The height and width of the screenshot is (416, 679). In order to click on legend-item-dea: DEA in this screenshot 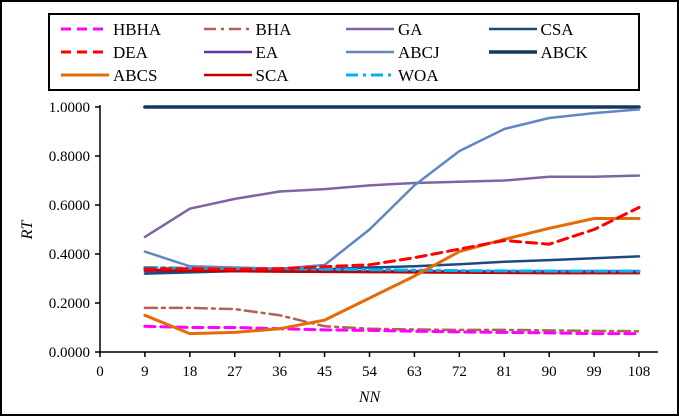, I will do `click(131, 52)`.